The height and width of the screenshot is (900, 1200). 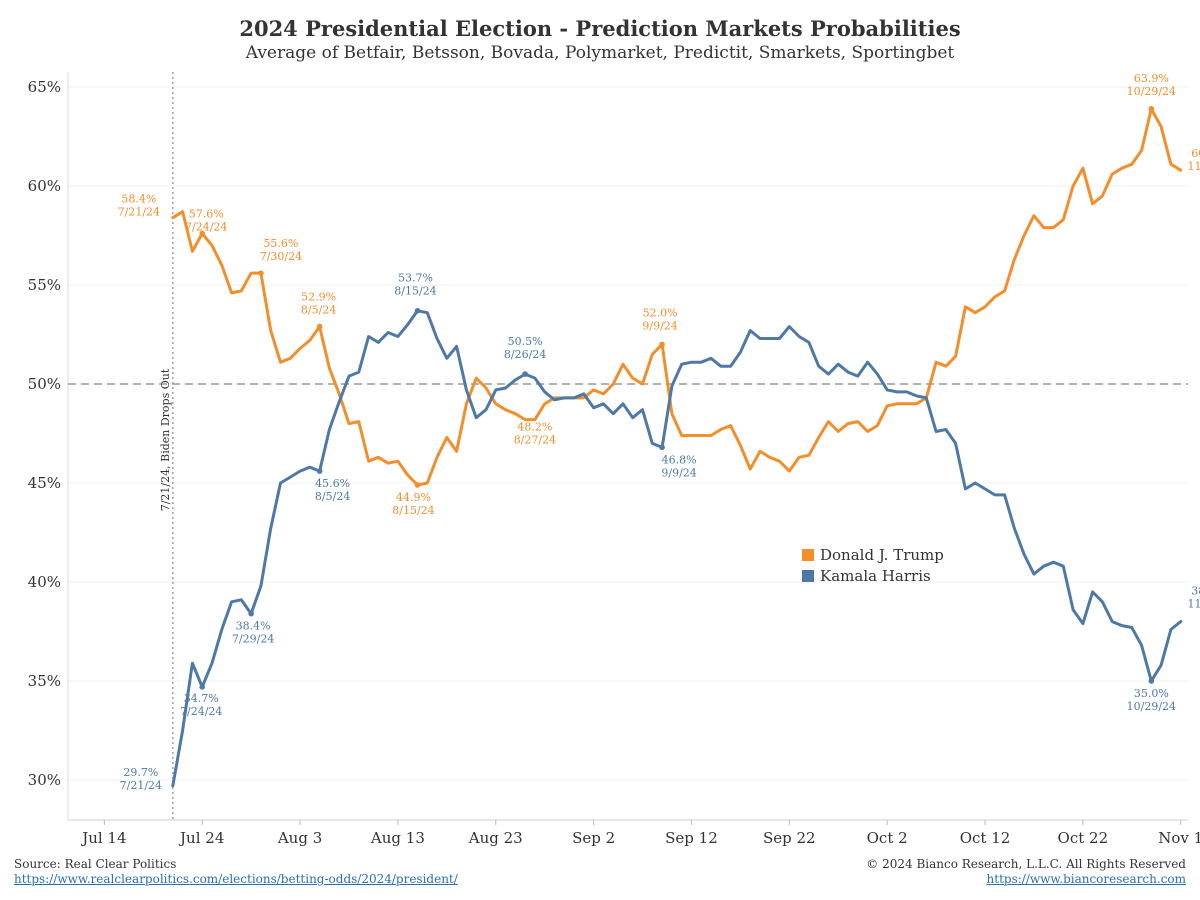 What do you see at coordinates (525, 341) in the screenshot?
I see `annotation-value: 50.5%` at bounding box center [525, 341].